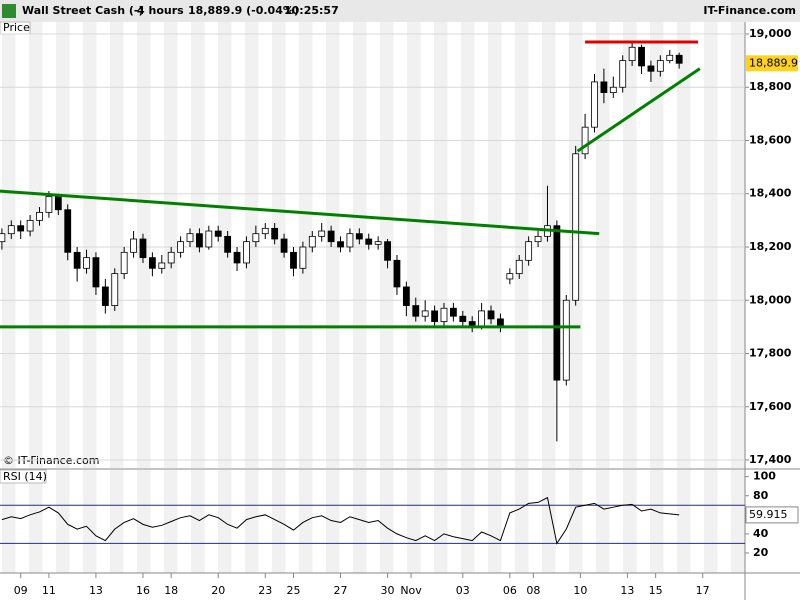 This screenshot has height=604, width=800. I want to click on rsi-line, so click(340, 520).